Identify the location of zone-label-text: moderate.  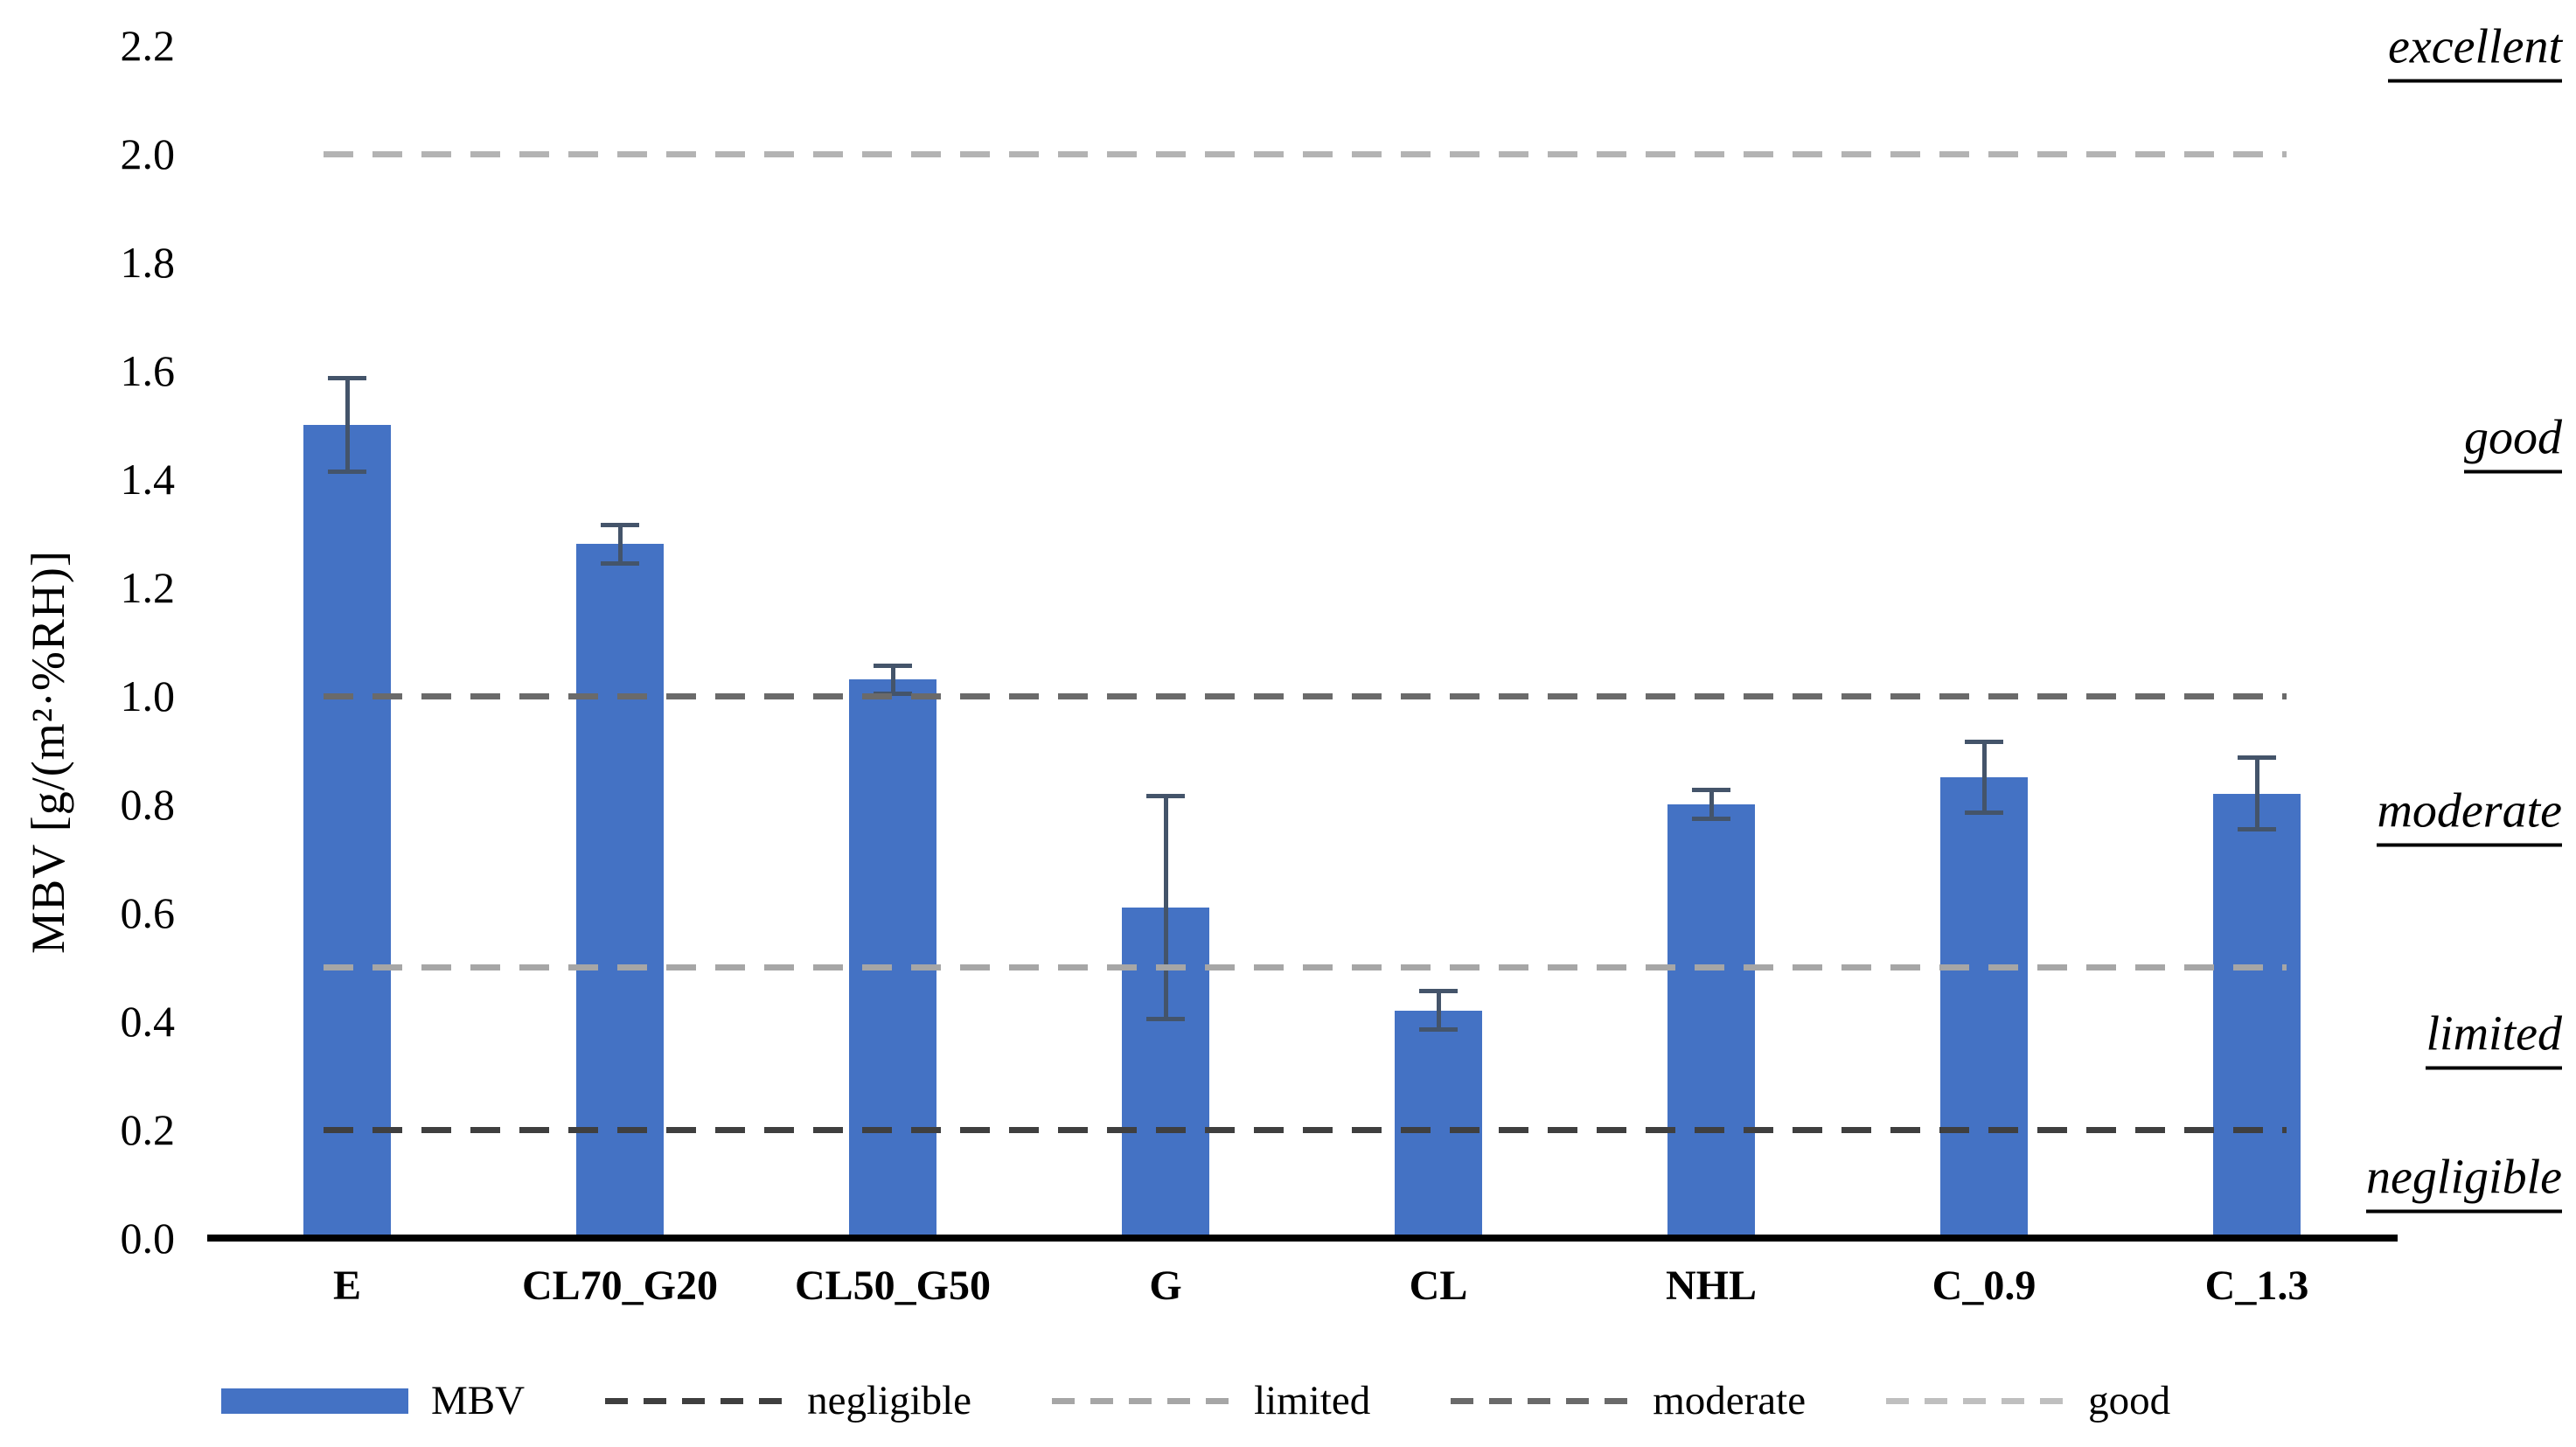
(2469, 815).